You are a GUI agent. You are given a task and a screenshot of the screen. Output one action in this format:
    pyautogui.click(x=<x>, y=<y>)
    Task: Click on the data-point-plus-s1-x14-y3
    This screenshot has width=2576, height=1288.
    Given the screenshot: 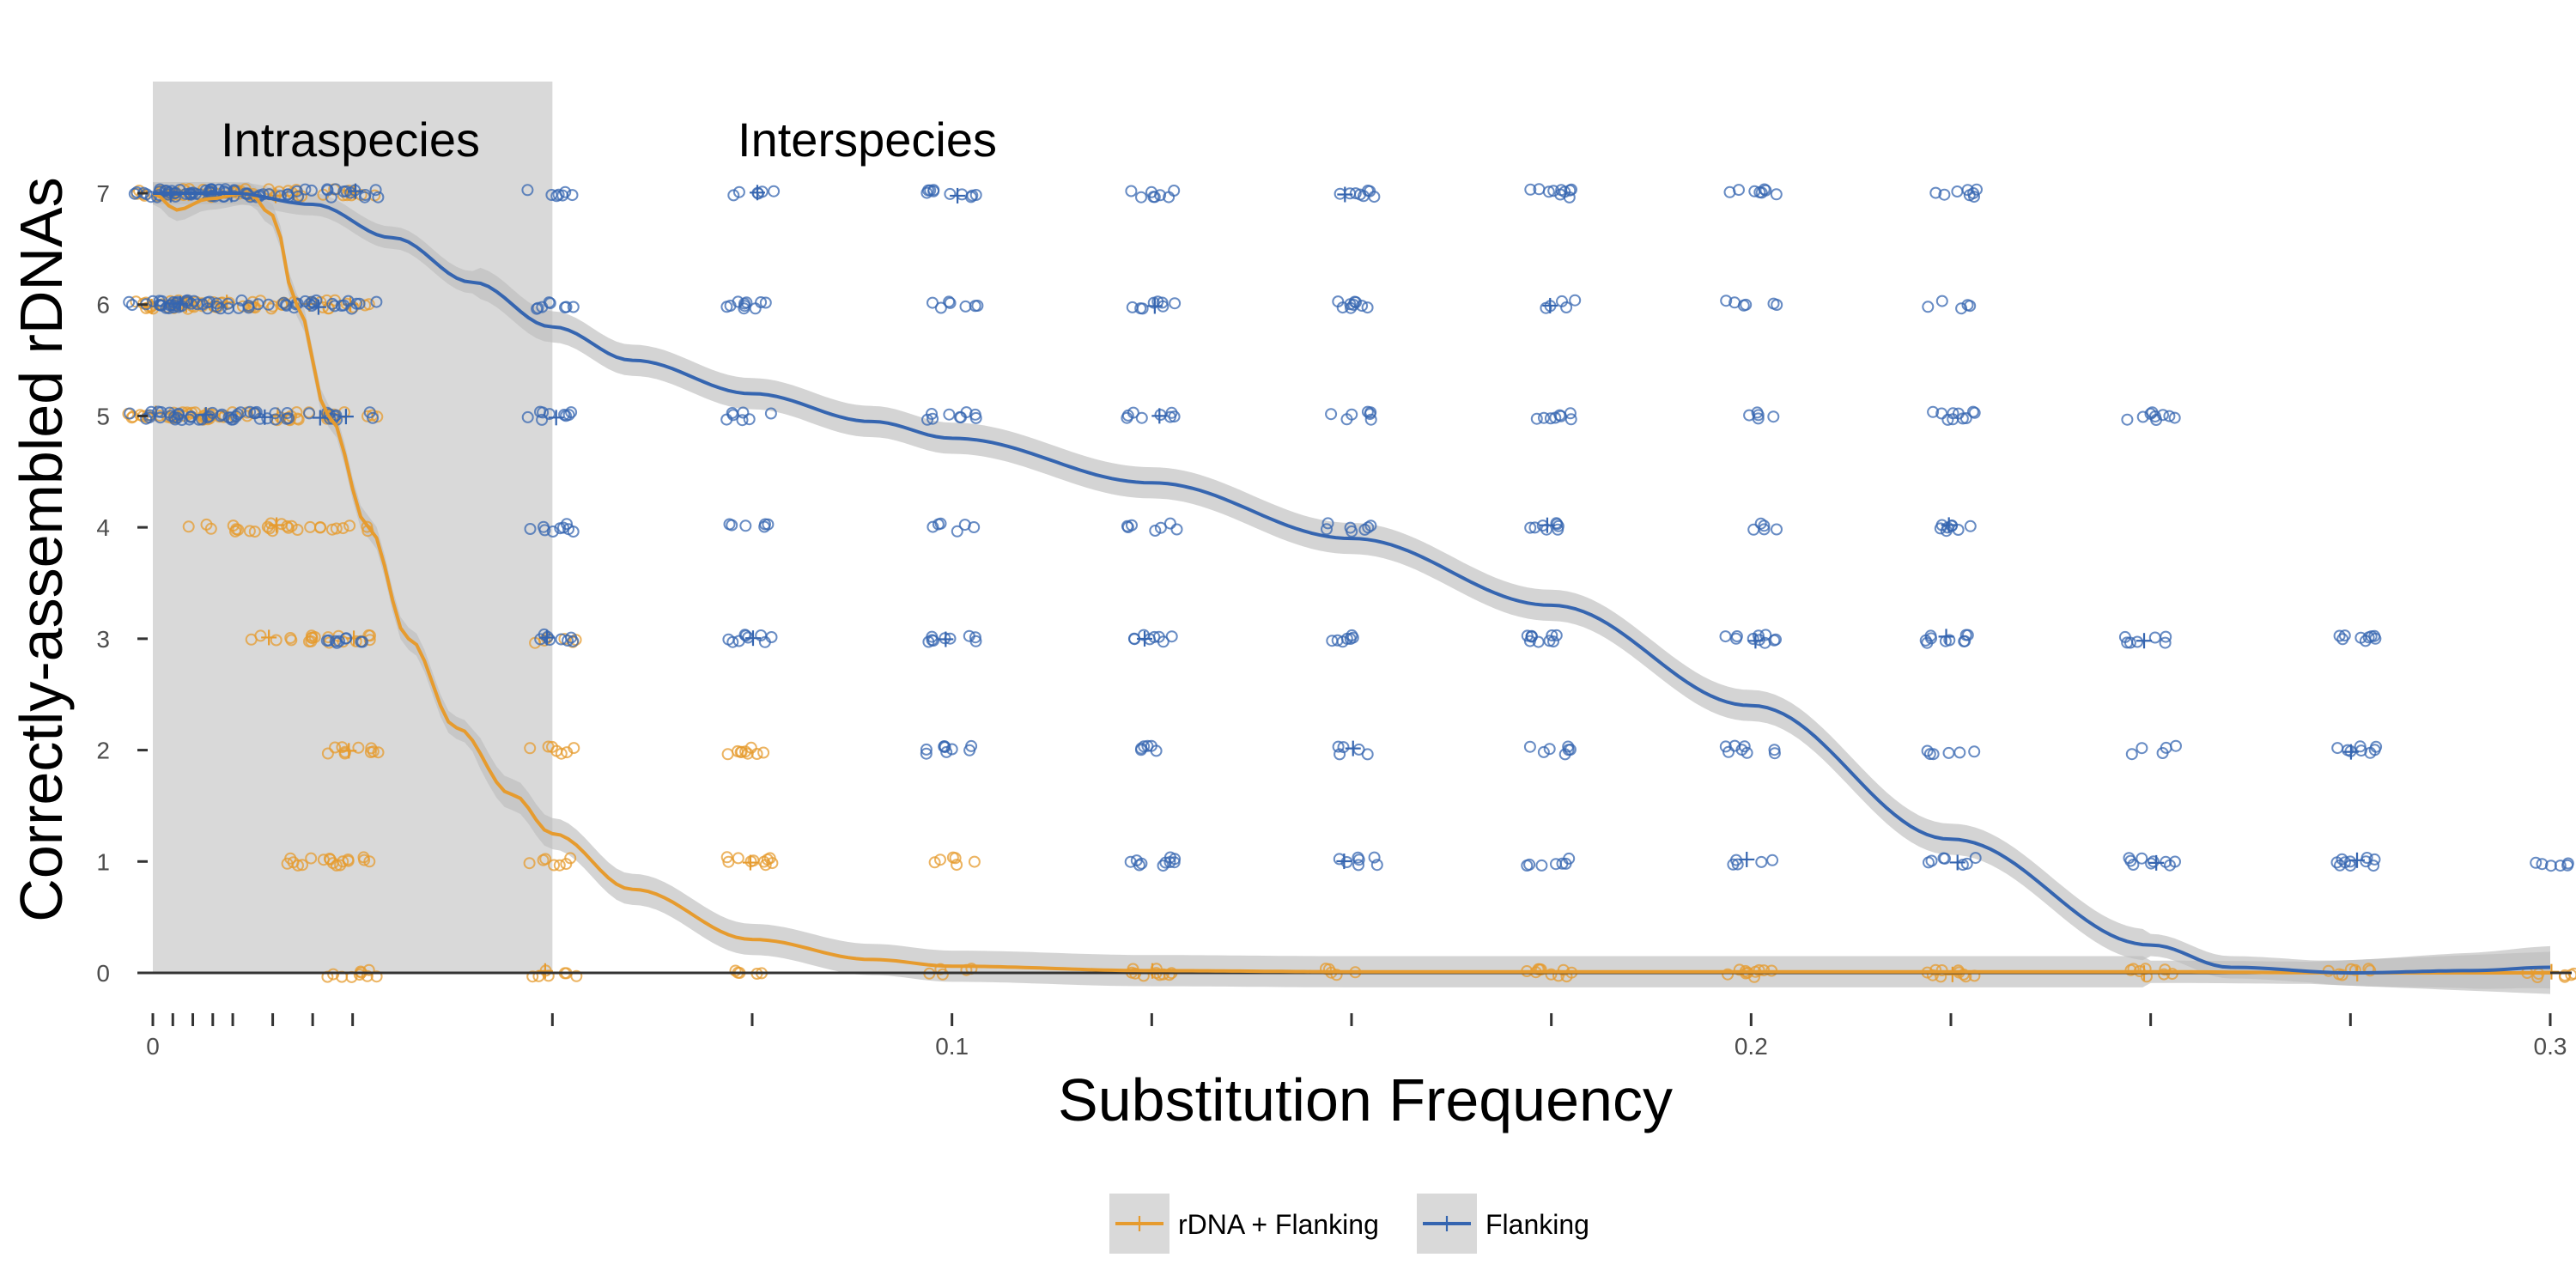 What is the action you would take?
    pyautogui.click(x=1755, y=641)
    